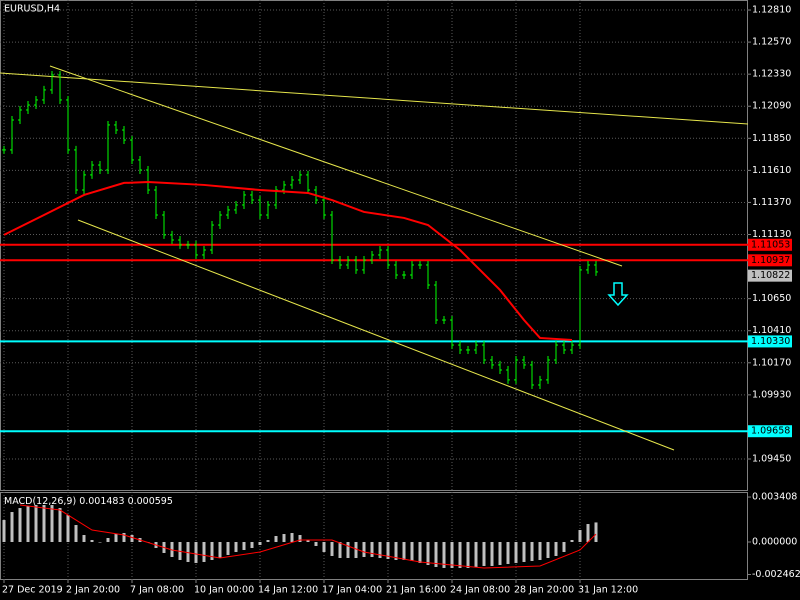  What do you see at coordinates (32, 590) in the screenshot?
I see `x-tick-label: 27 Dec 2019` at bounding box center [32, 590].